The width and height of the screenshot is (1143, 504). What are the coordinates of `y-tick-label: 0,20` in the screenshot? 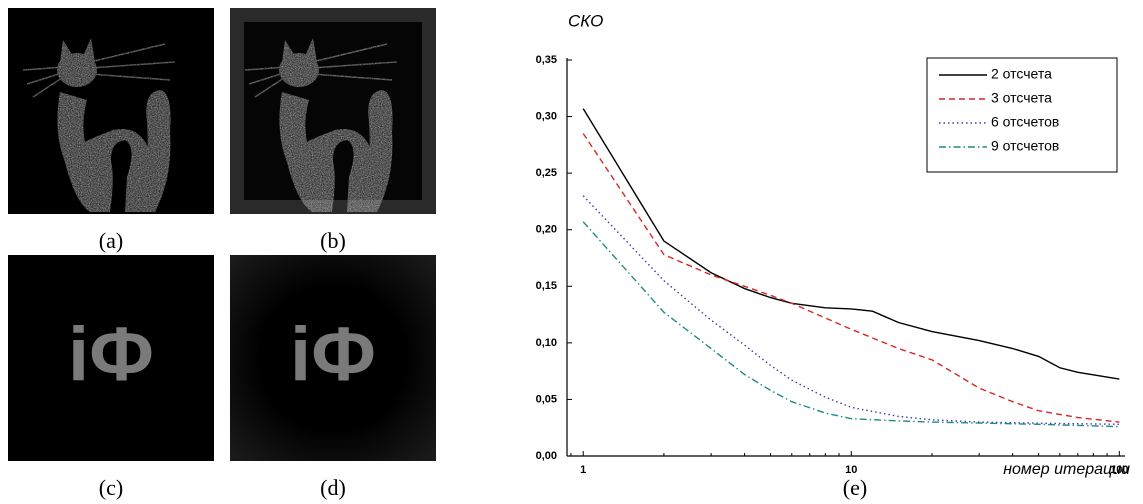 It's located at (546, 230).